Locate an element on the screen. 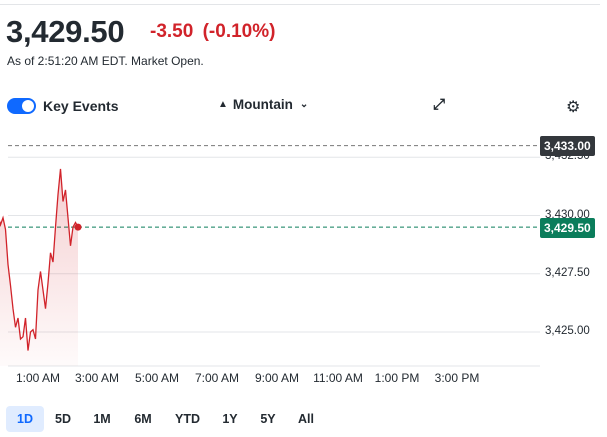 This screenshot has width=607, height=437. range-1y: 1Y is located at coordinates (230, 419).